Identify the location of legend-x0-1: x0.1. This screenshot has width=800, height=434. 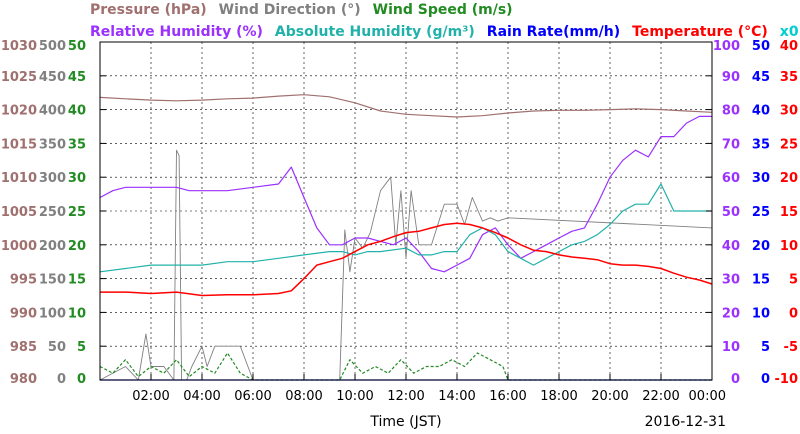
(790, 32).